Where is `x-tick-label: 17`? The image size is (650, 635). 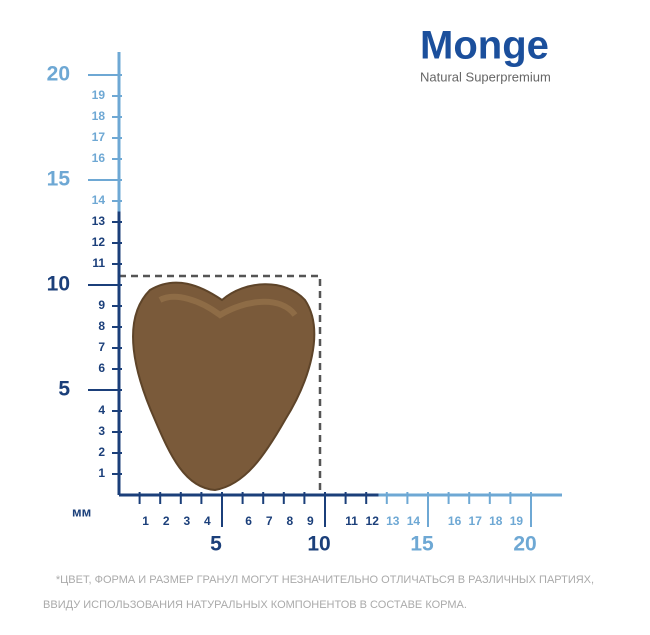 x-tick-label: 17 is located at coordinates (476, 521).